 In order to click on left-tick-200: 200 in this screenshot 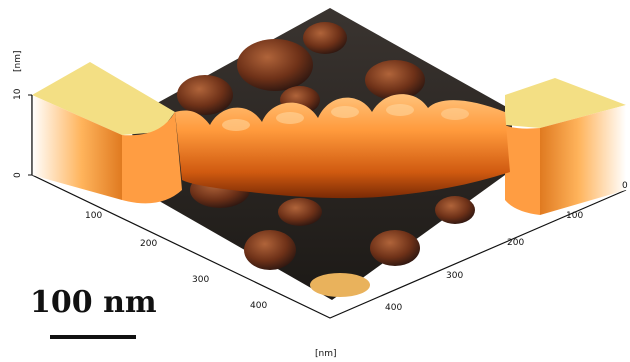, I will do `click(148, 244)`.